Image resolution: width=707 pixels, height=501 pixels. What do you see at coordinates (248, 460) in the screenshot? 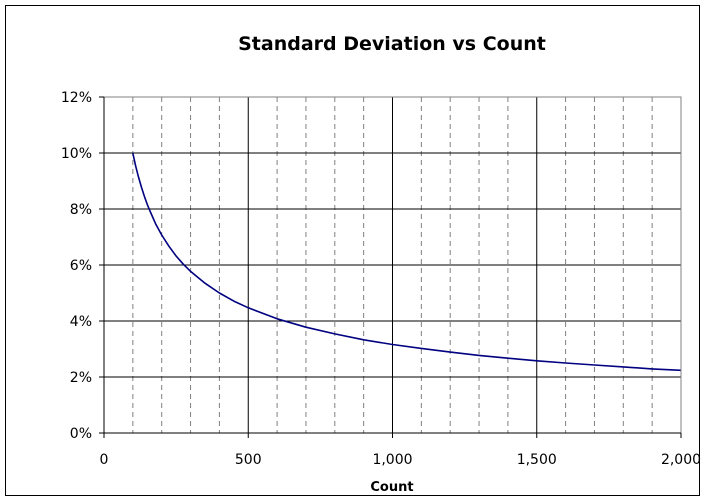
I see `x-tick-label: 500` at bounding box center [248, 460].